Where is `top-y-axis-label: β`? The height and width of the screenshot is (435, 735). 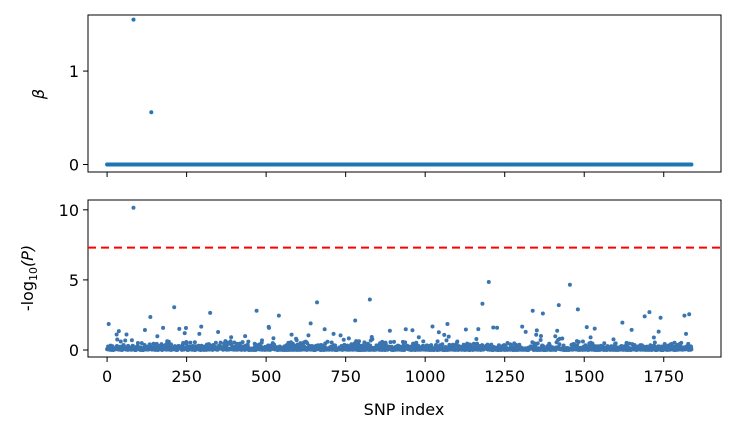
top-y-axis-label: β is located at coordinates (38, 94).